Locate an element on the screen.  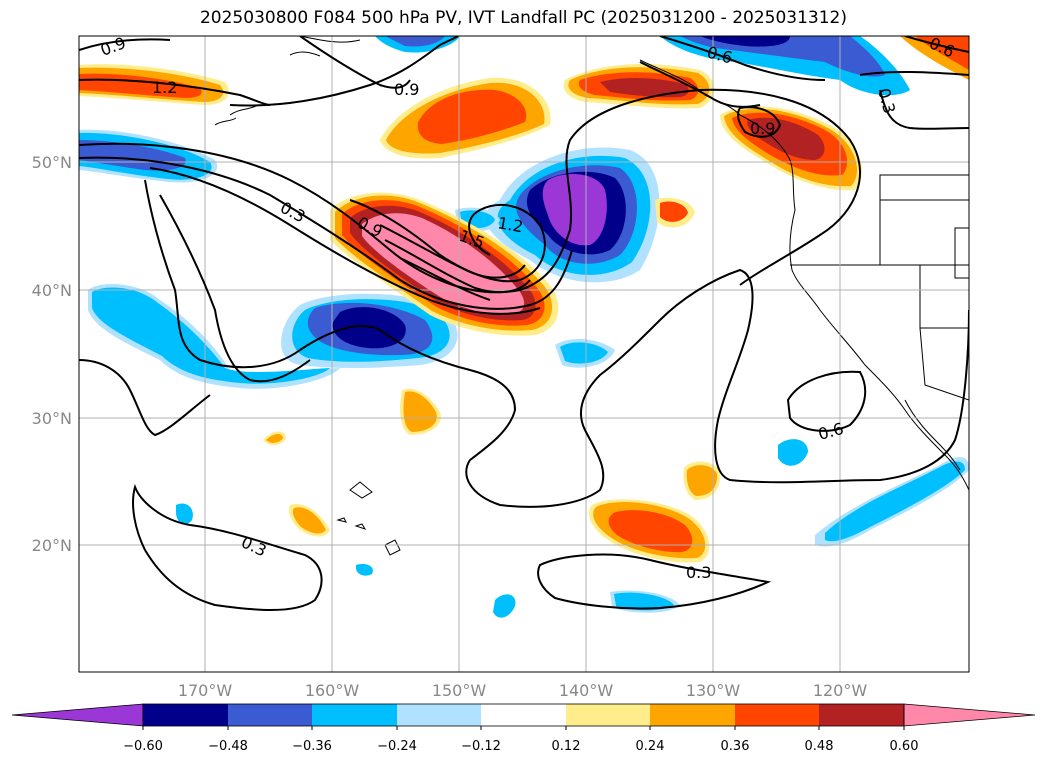
lat-label: 40°N is located at coordinates (52, 290).